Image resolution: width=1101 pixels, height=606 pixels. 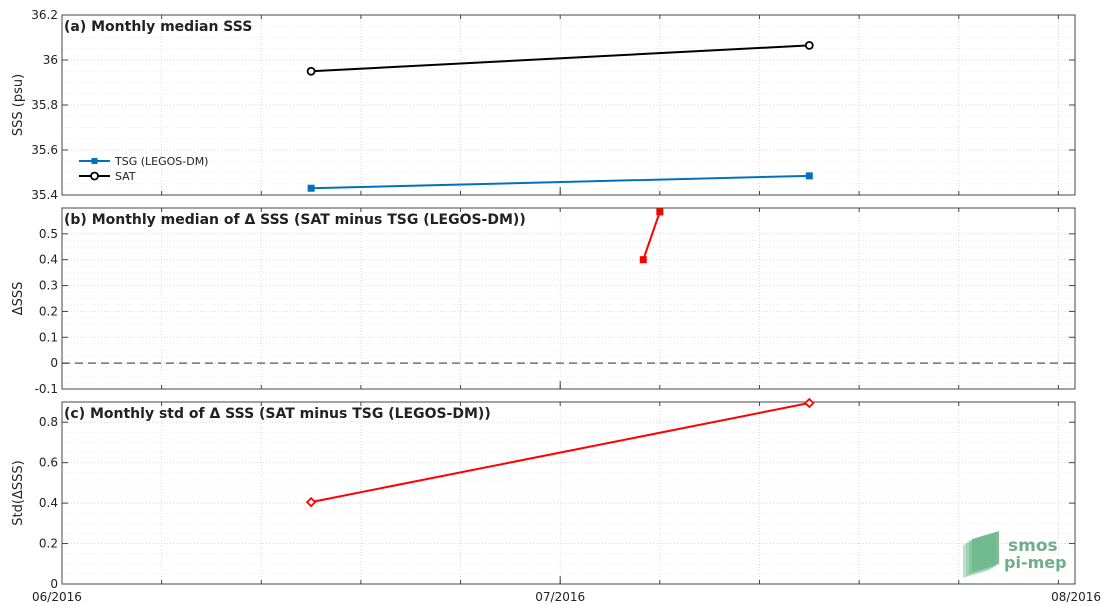 What do you see at coordinates (48, 422) in the screenshot?
I see `y-tick-label: 0.8` at bounding box center [48, 422].